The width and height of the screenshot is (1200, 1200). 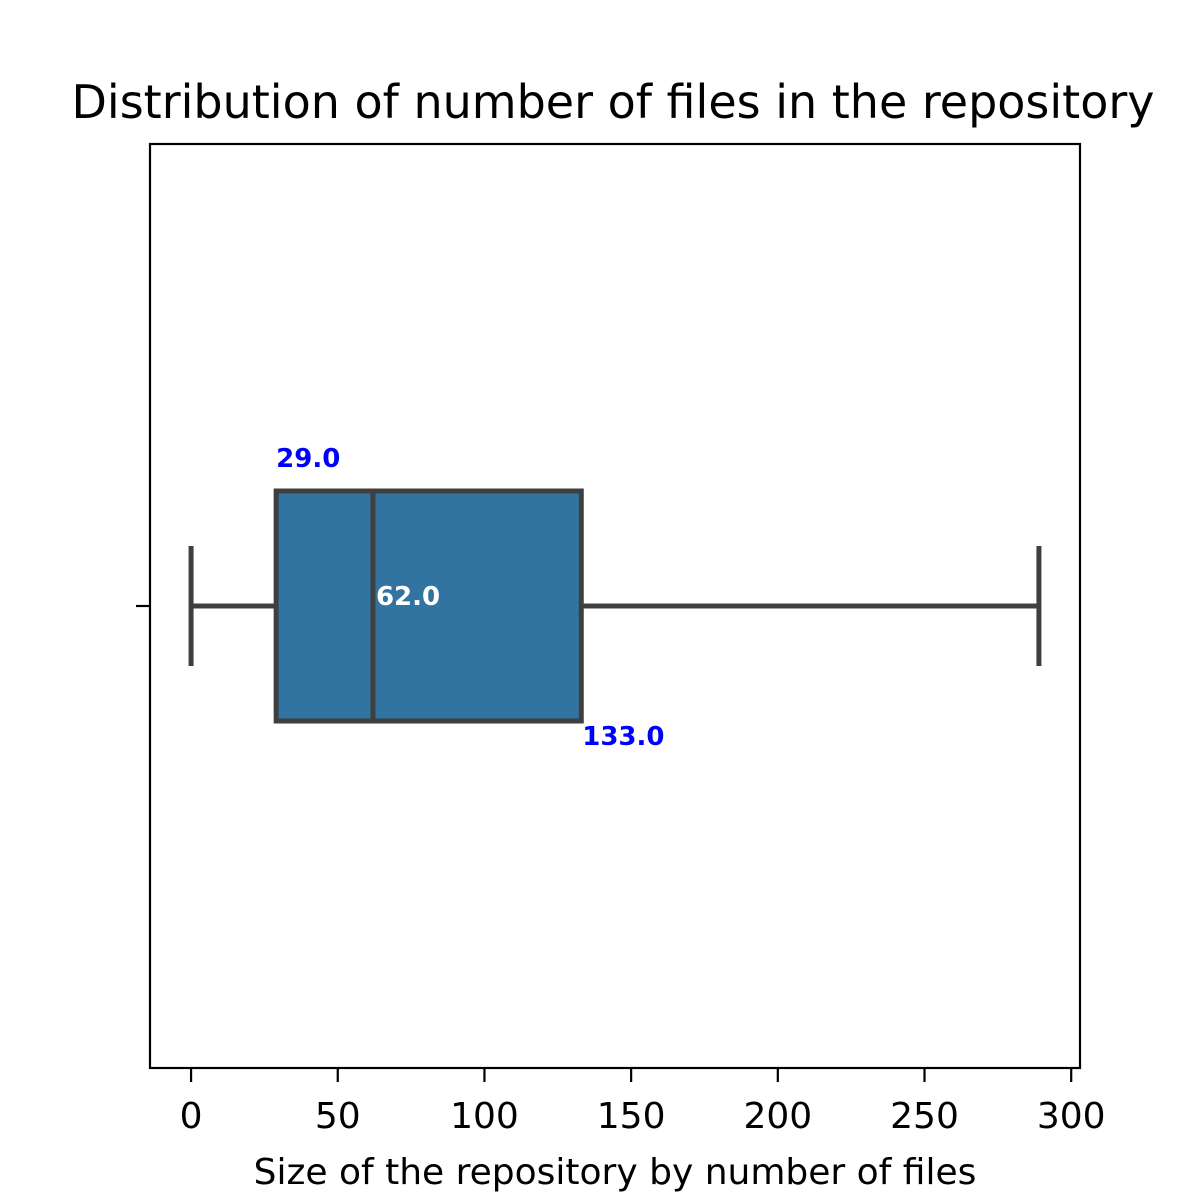 What do you see at coordinates (924, 1116) in the screenshot?
I see `x-tick-label: 250` at bounding box center [924, 1116].